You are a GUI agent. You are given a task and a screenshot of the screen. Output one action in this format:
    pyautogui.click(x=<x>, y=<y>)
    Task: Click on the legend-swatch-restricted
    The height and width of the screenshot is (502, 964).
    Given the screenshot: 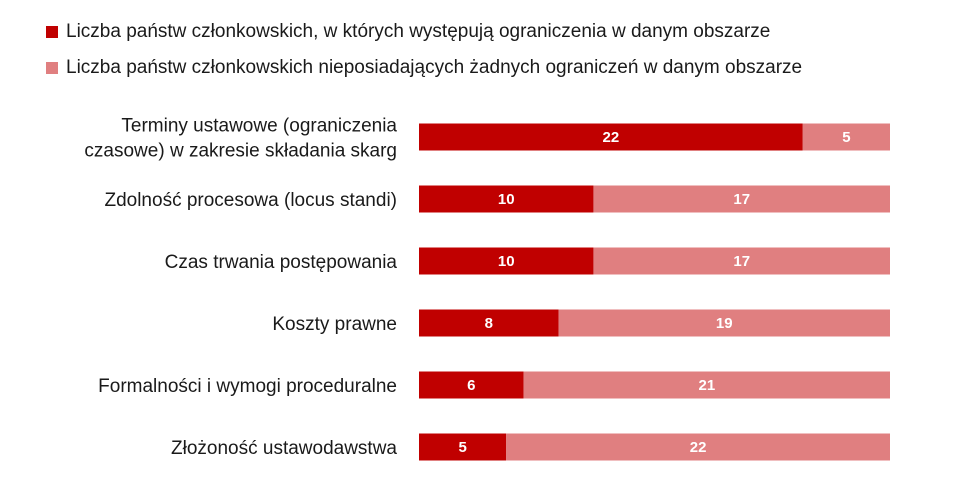 What is the action you would take?
    pyautogui.click(x=52, y=32)
    